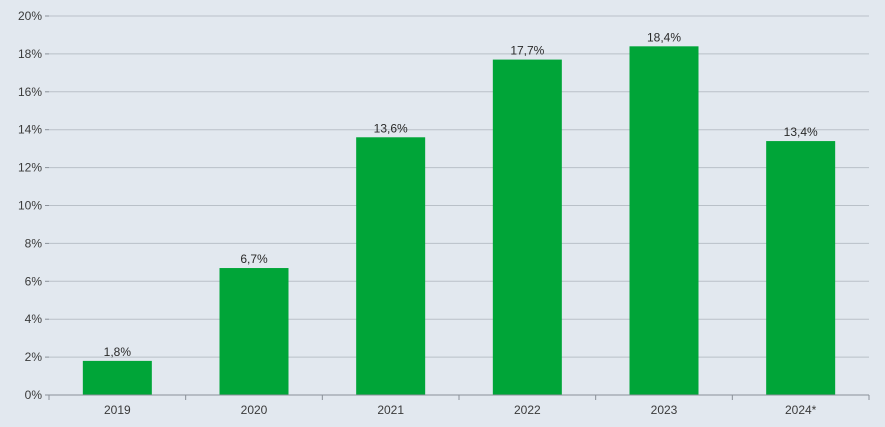 The image size is (885, 427). I want to click on y-tick-label: 0%, so click(34, 395).